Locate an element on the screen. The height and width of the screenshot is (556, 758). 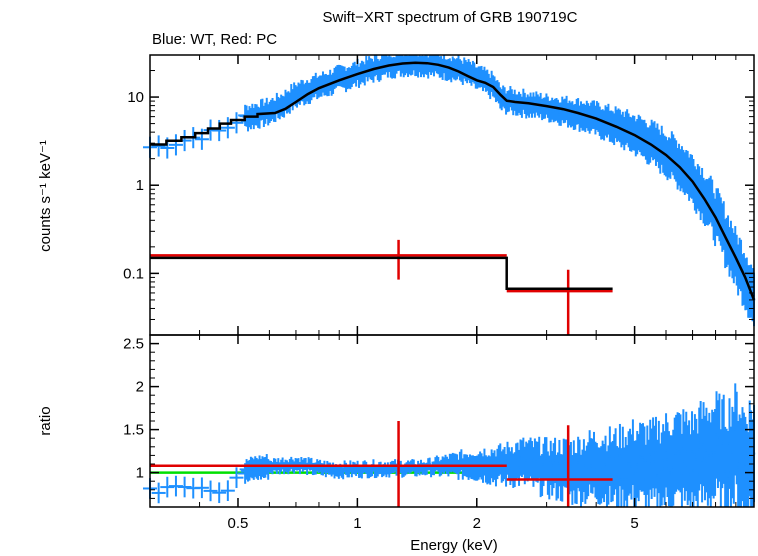
x-tick-label: 2 is located at coordinates (477, 523).